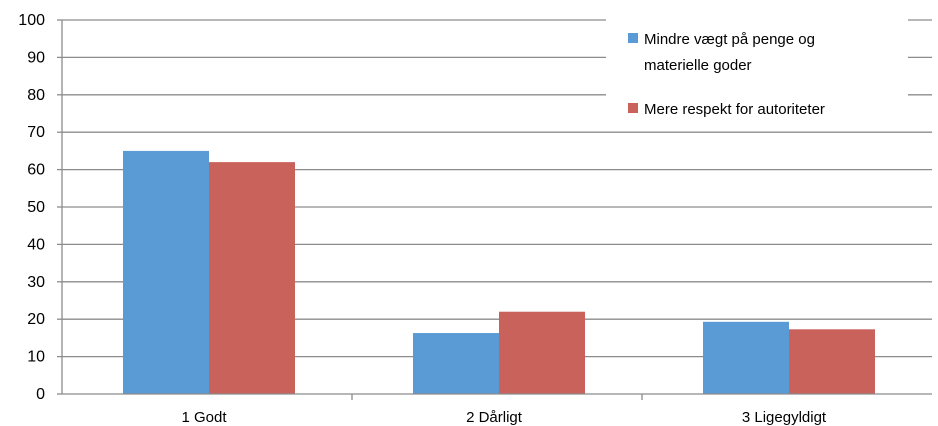 The width and height of the screenshot is (938, 426). I want to click on y-tick-label: 10, so click(36, 357).